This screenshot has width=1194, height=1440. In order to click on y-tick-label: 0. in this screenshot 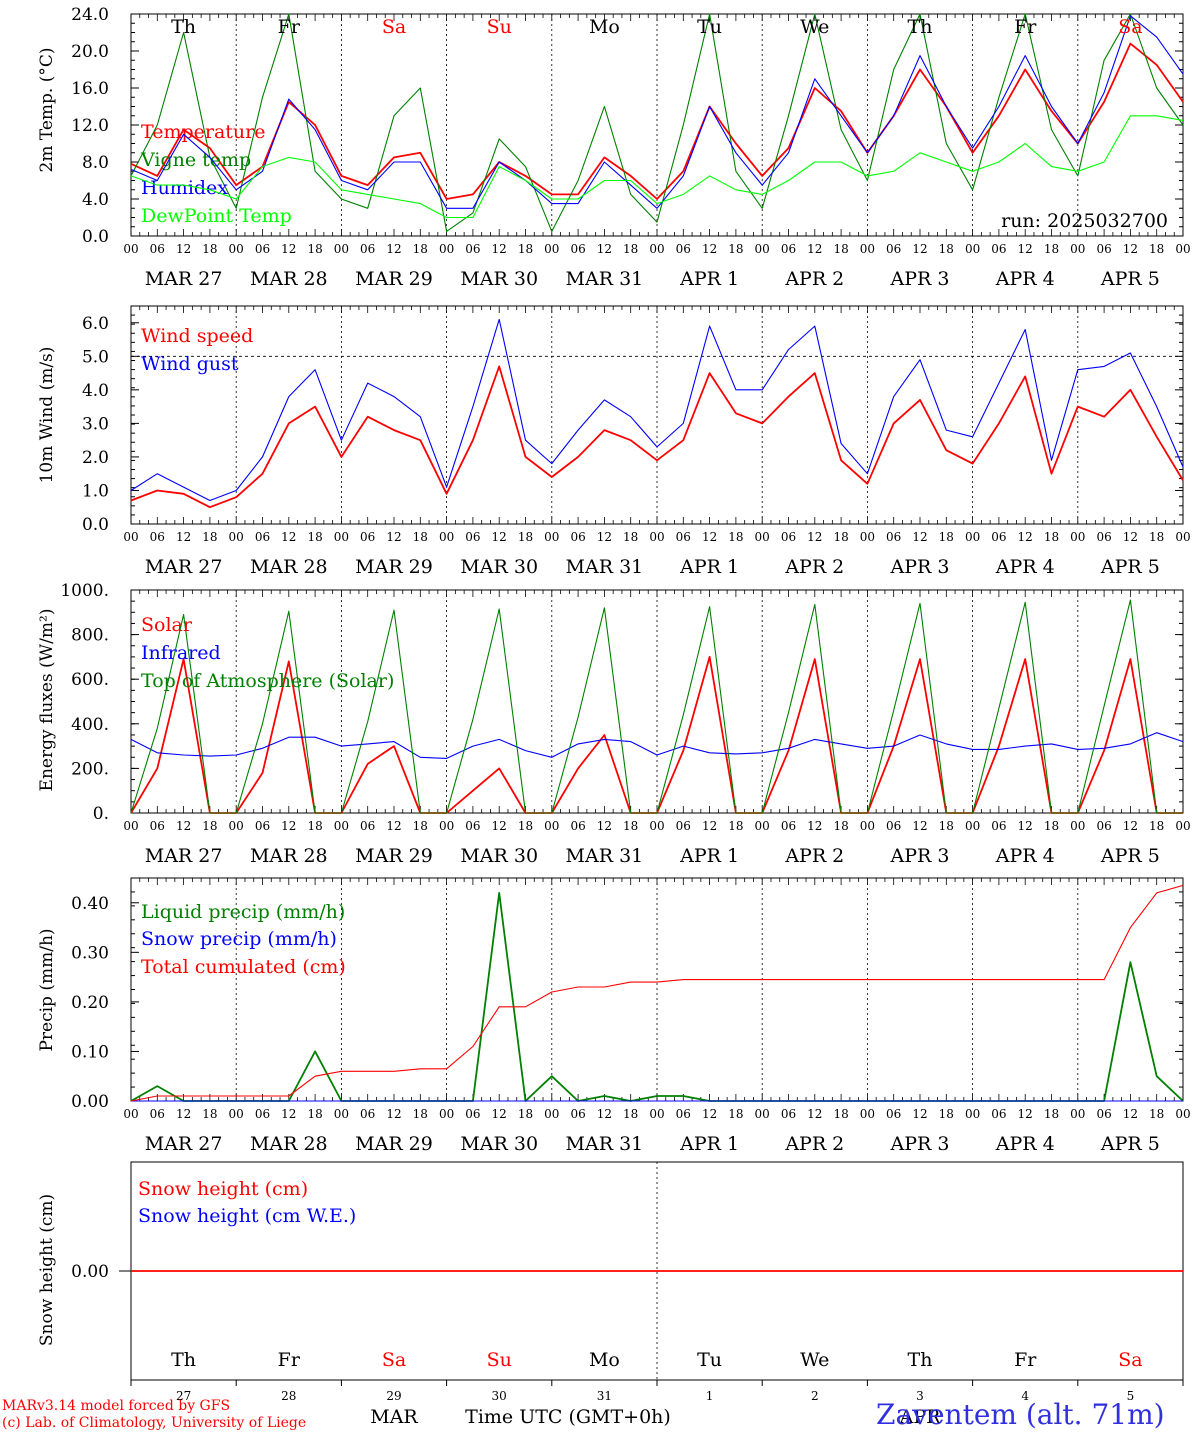, I will do `click(101, 814)`.